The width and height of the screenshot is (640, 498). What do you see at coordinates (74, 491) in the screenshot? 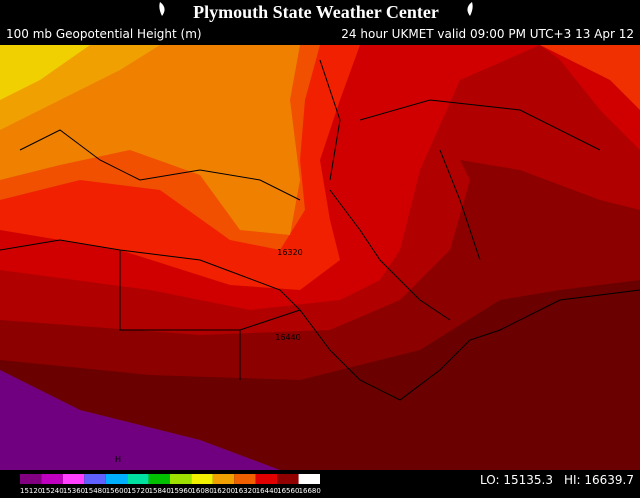
I see `colorbar-label: 15360` at bounding box center [74, 491].